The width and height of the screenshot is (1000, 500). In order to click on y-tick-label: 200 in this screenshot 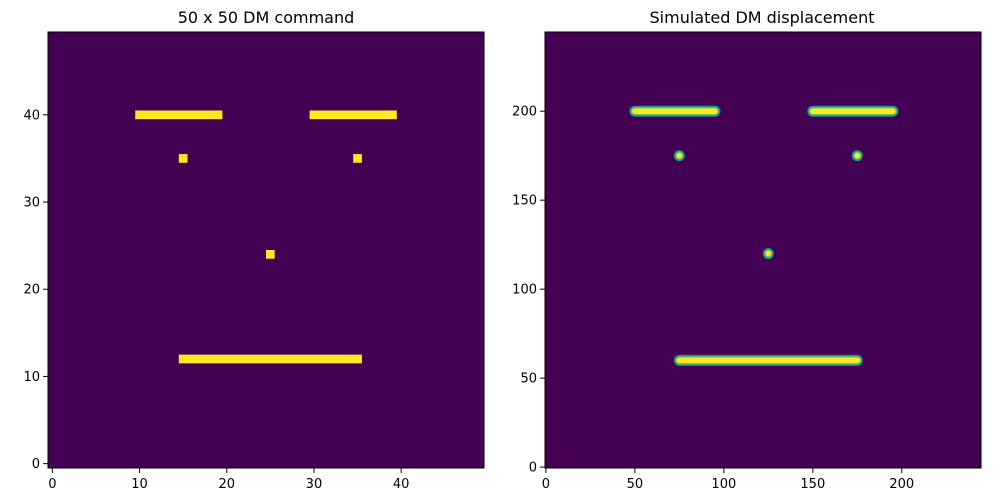, I will do `click(524, 112)`.